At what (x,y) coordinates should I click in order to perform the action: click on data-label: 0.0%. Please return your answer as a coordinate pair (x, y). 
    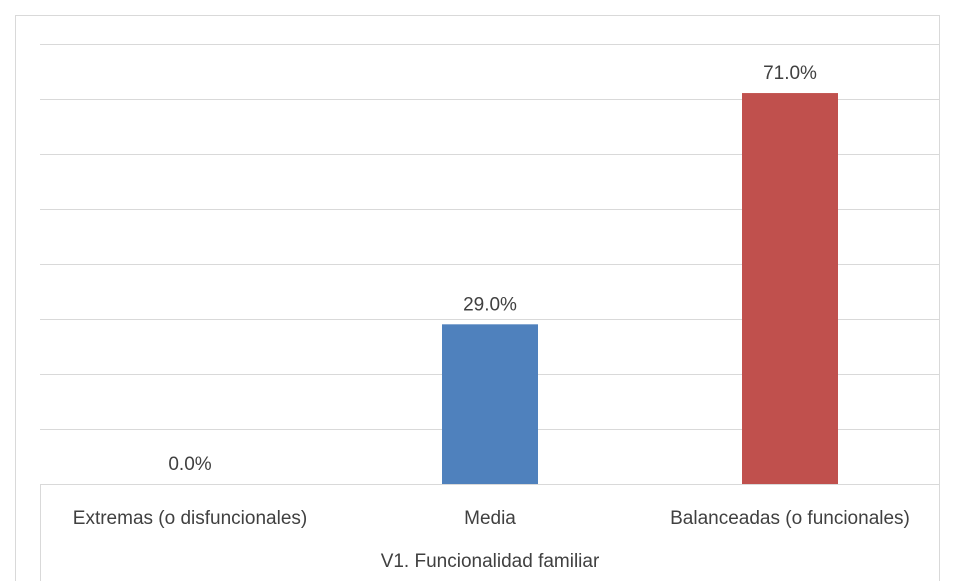
    Looking at the image, I should click on (189, 464).